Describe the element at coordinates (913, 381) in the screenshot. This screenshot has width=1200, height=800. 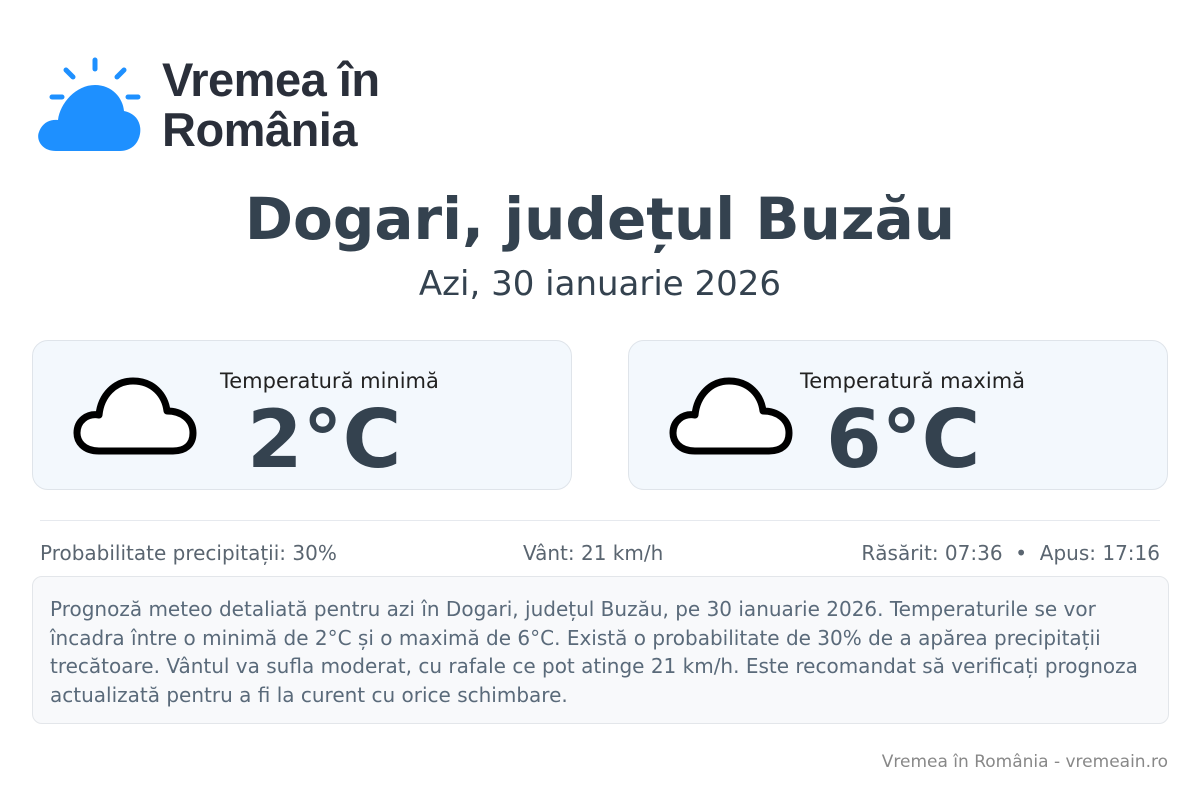
I see `max-temp-label: Temperatură maximă` at that location.